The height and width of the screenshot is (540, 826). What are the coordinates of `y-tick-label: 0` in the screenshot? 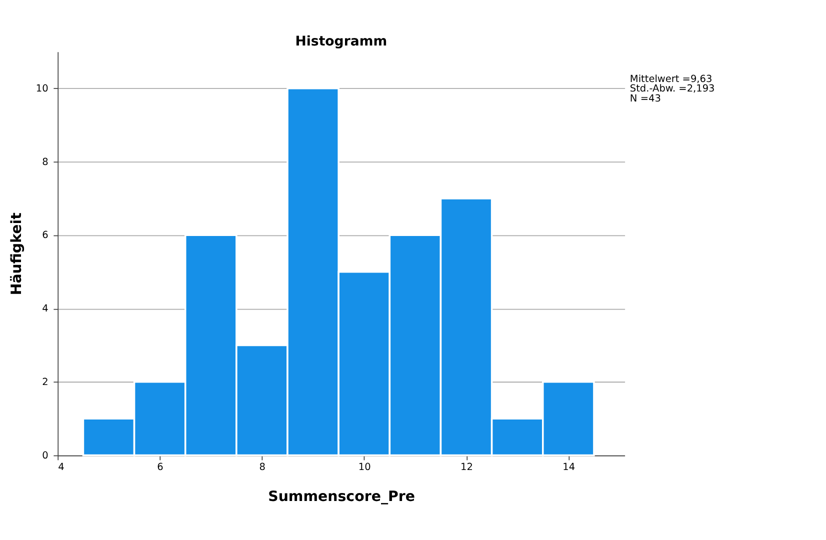 It's located at (45, 456).